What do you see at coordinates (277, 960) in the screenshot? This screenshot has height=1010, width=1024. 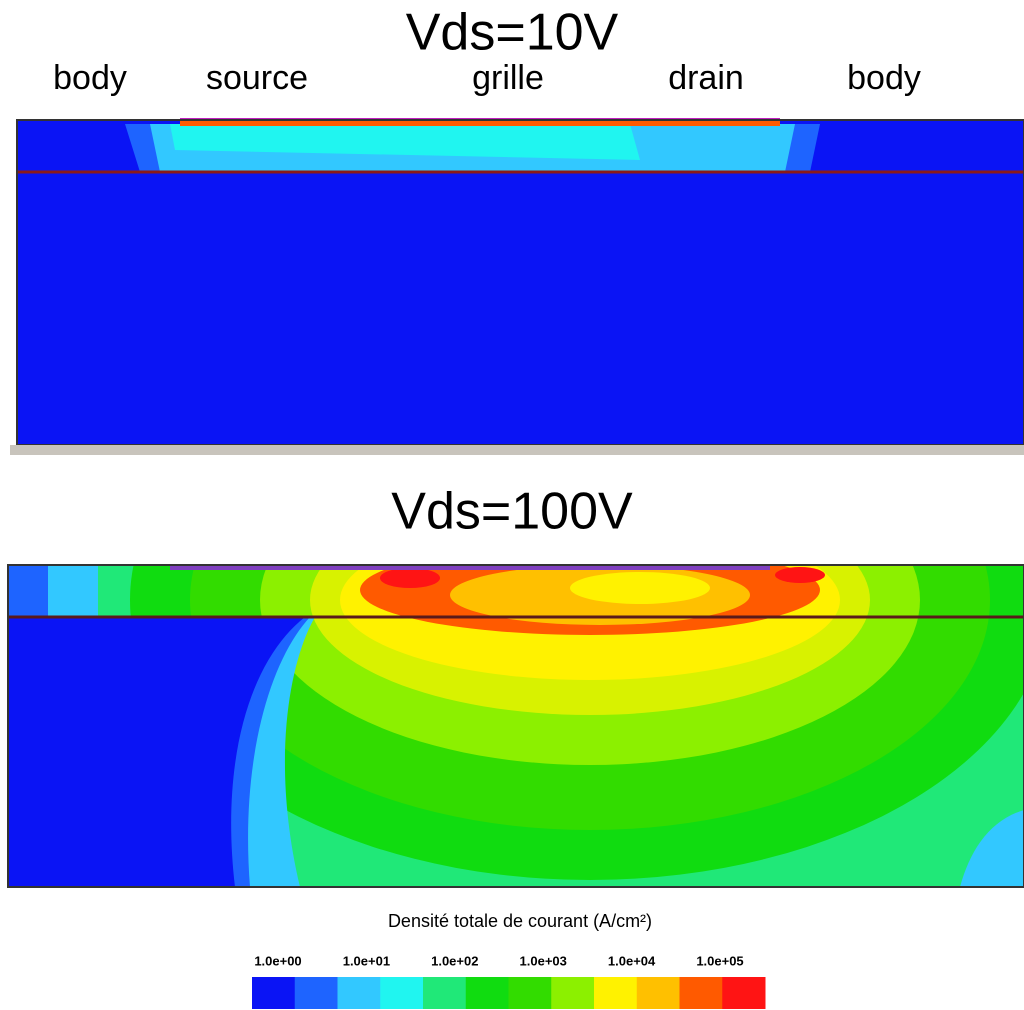 I see `colorbar-tick-label: 1.0e+00` at bounding box center [277, 960].